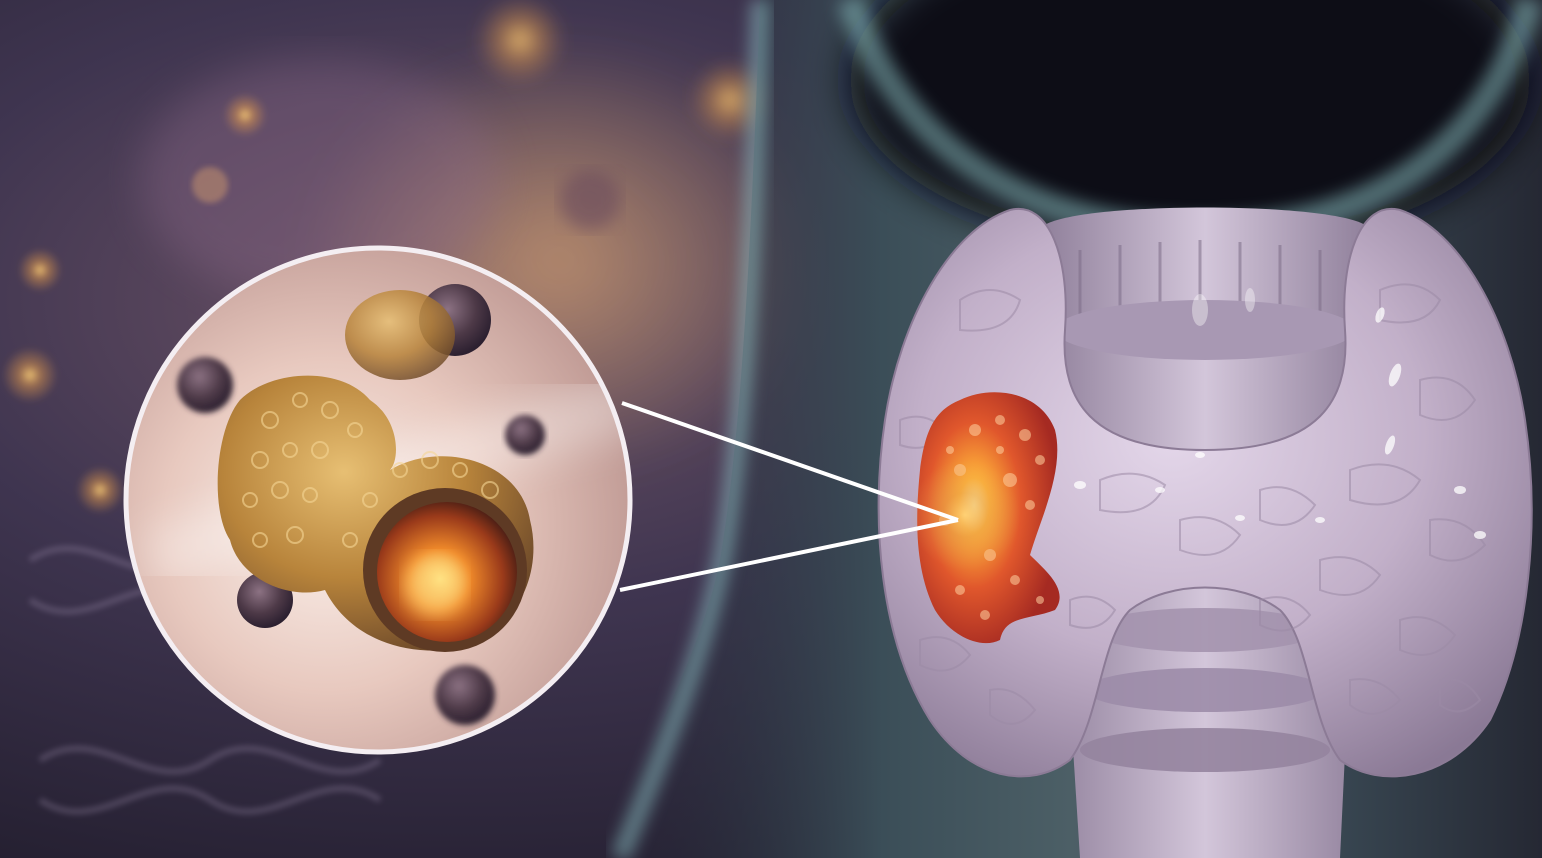  Describe the element at coordinates (375, 513) in the screenshot. I see `cancer-cell-cluster` at that location.